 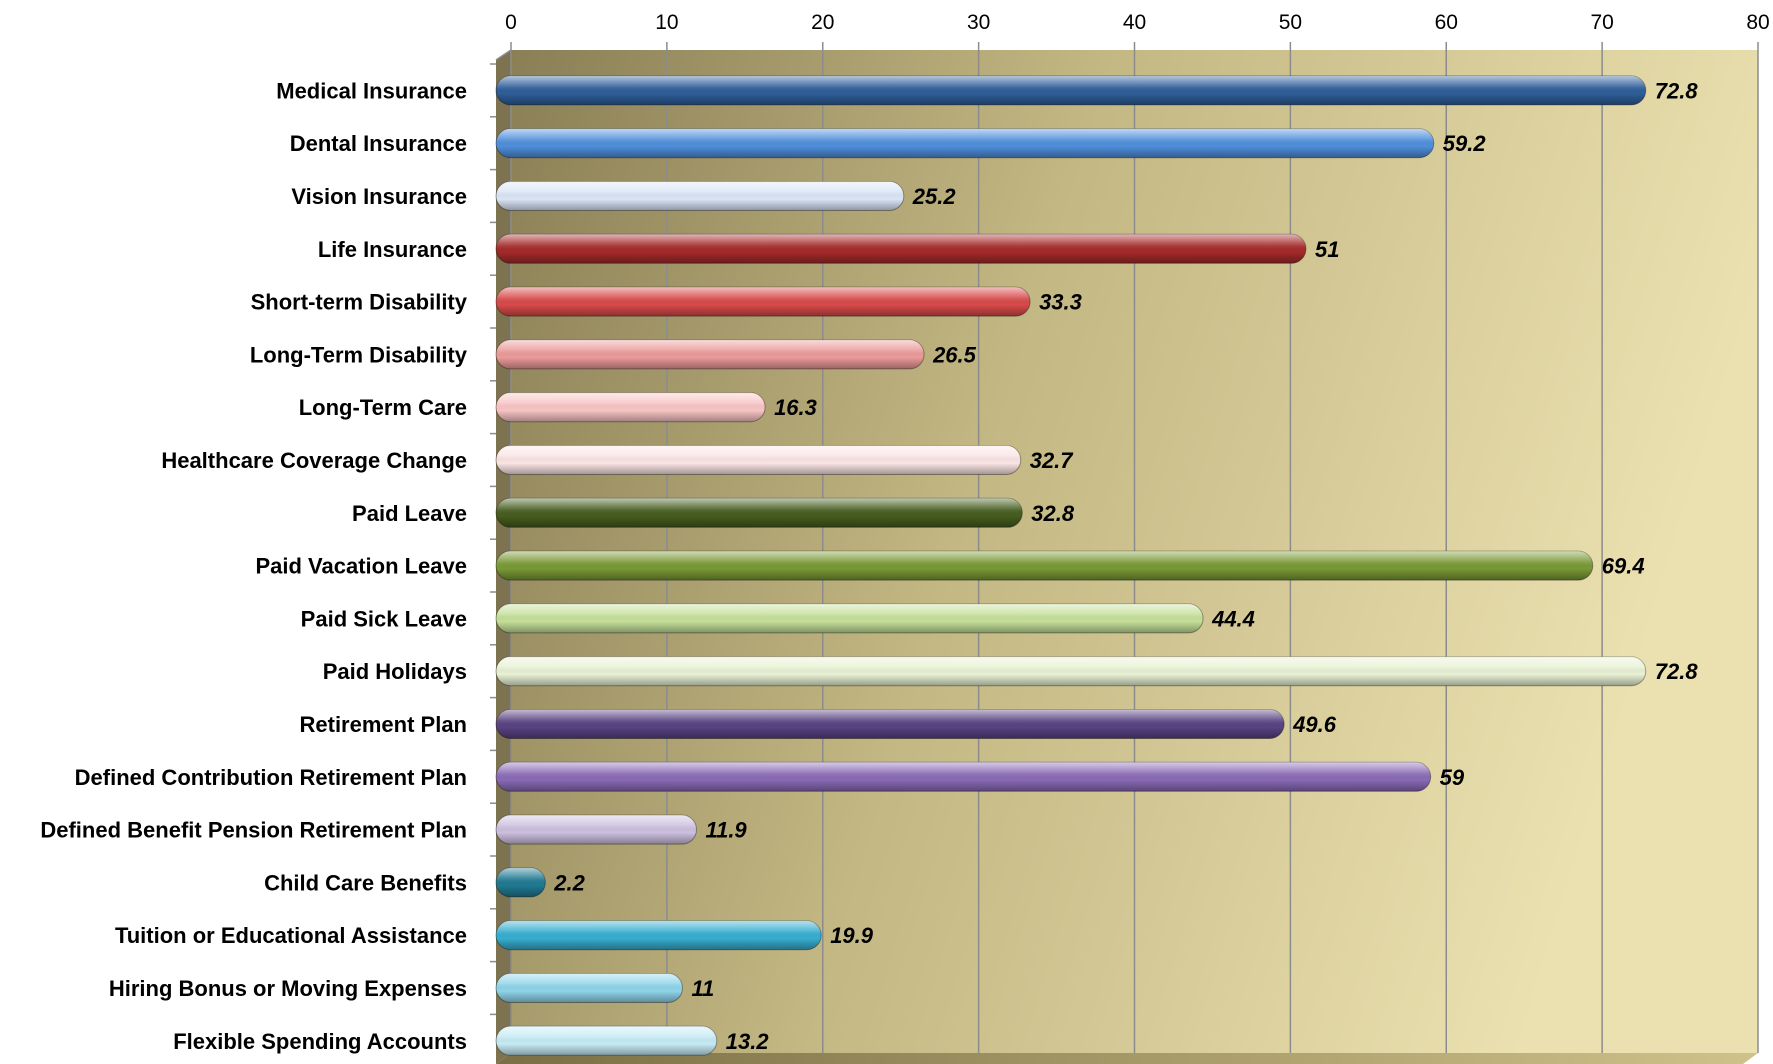 What do you see at coordinates (359, 302) in the screenshot?
I see `category-label: Short-term Disability` at bounding box center [359, 302].